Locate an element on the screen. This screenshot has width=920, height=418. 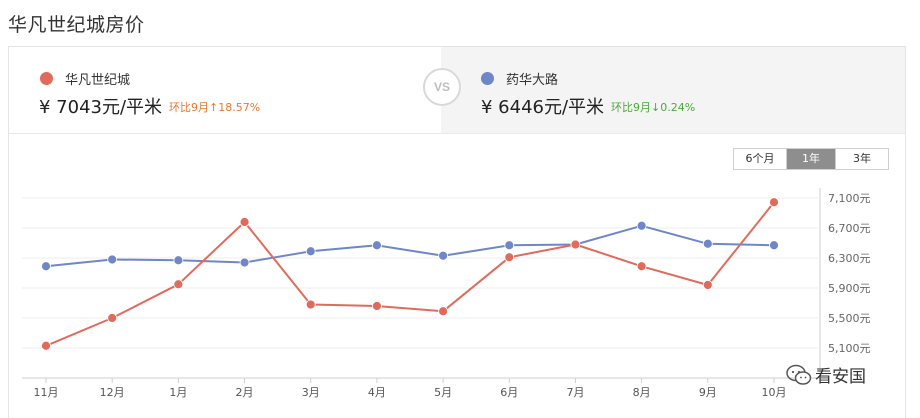
series-dot-right is located at coordinates (487, 78).